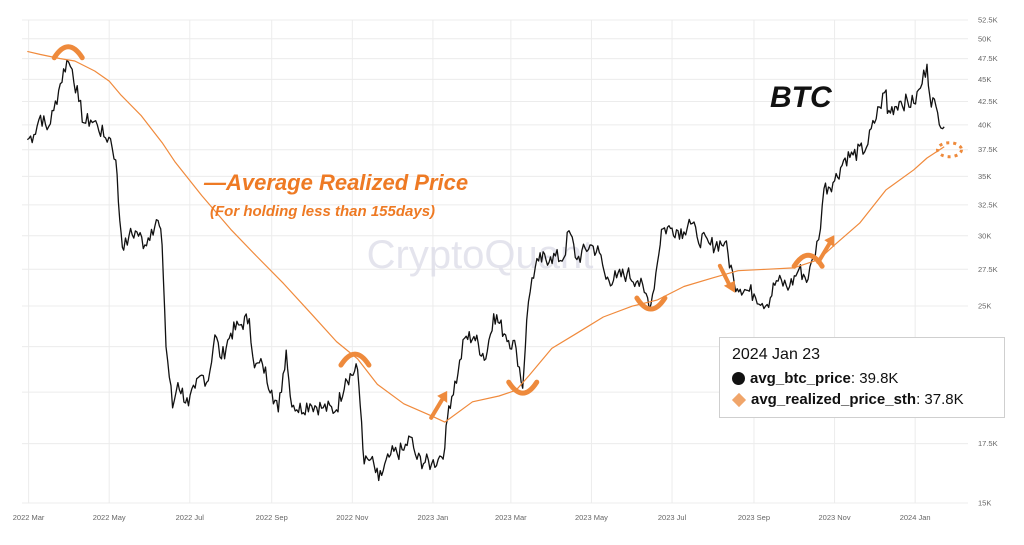 Image resolution: width=1024 pixels, height=545 pixels. What do you see at coordinates (915, 517) in the screenshot?
I see `x-tick-label: 2024 Jan` at bounding box center [915, 517].